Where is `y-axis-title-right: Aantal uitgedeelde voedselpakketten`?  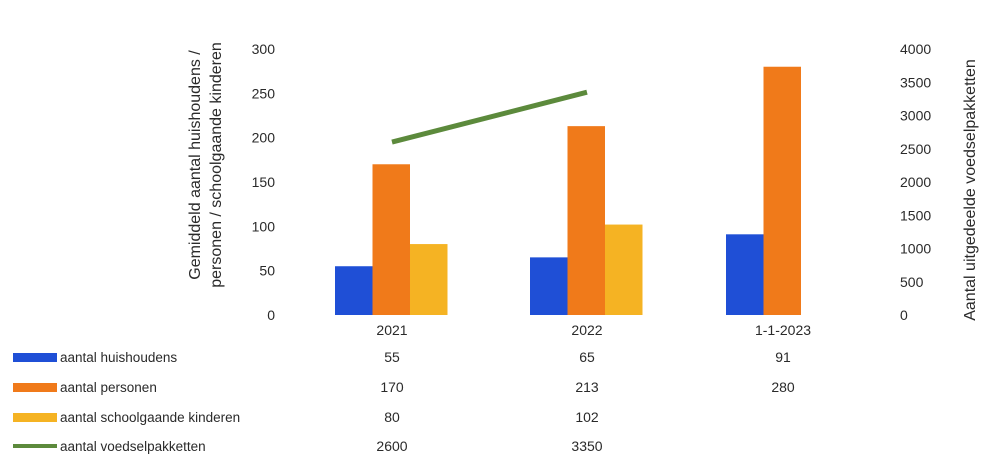
y-axis-title-right: Aantal uitgedeelde voedselpakketten is located at coordinates (970, 190).